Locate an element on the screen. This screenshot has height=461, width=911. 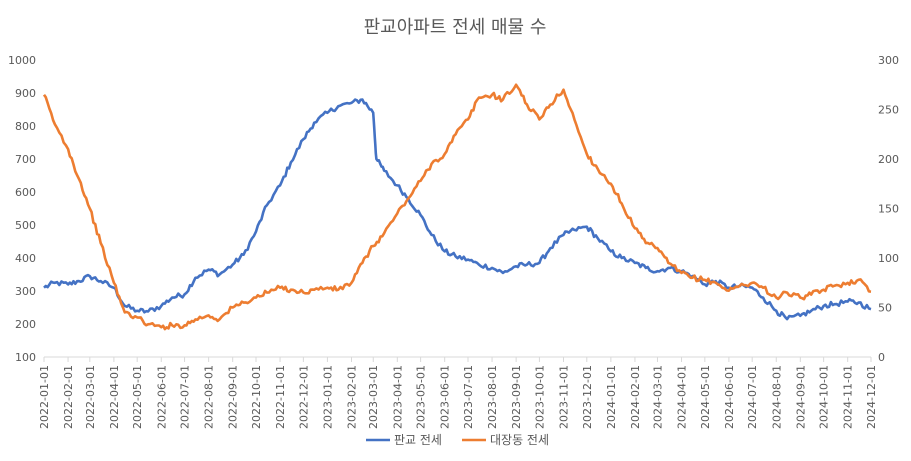
x-tick-label: 2022-08-01 is located at coordinates (209, 397).